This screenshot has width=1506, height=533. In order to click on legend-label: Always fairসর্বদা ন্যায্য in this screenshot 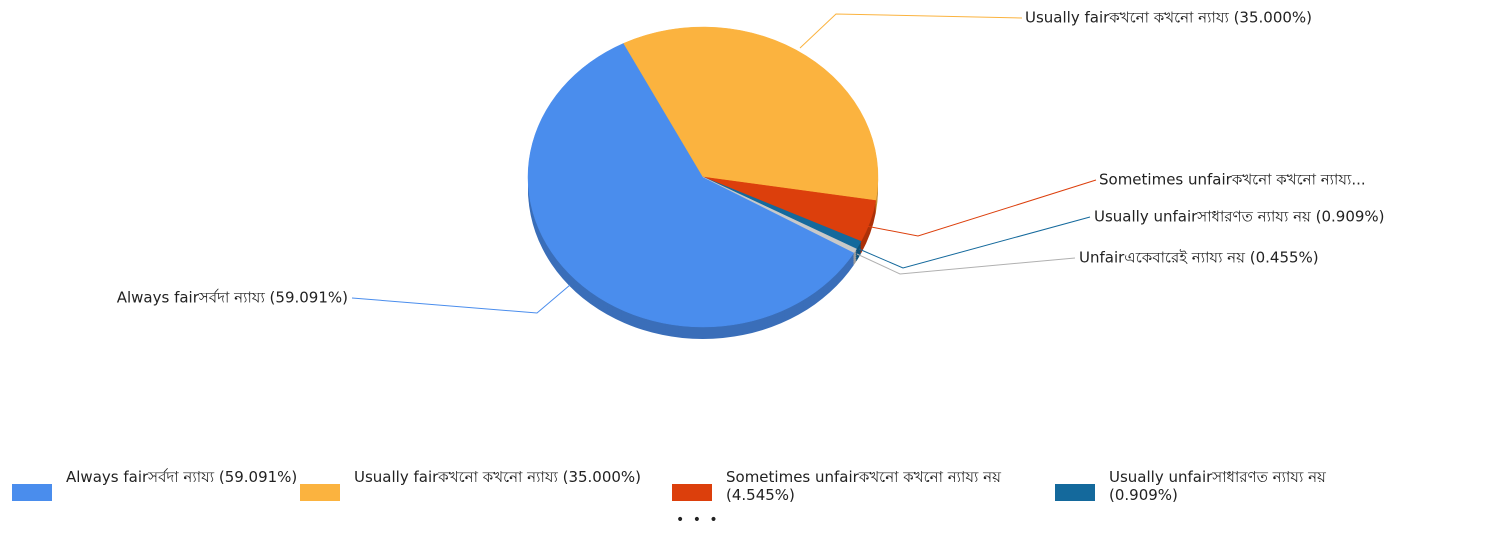, I will do `click(140, 477)`.